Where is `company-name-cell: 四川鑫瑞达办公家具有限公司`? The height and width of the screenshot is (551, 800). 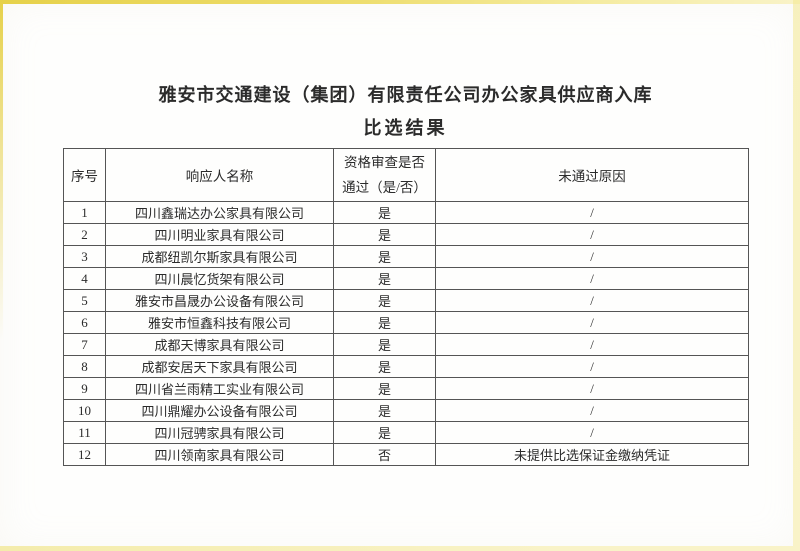
company-name-cell: 四川鑫瑞达办公家具有限公司 is located at coordinates (219, 212).